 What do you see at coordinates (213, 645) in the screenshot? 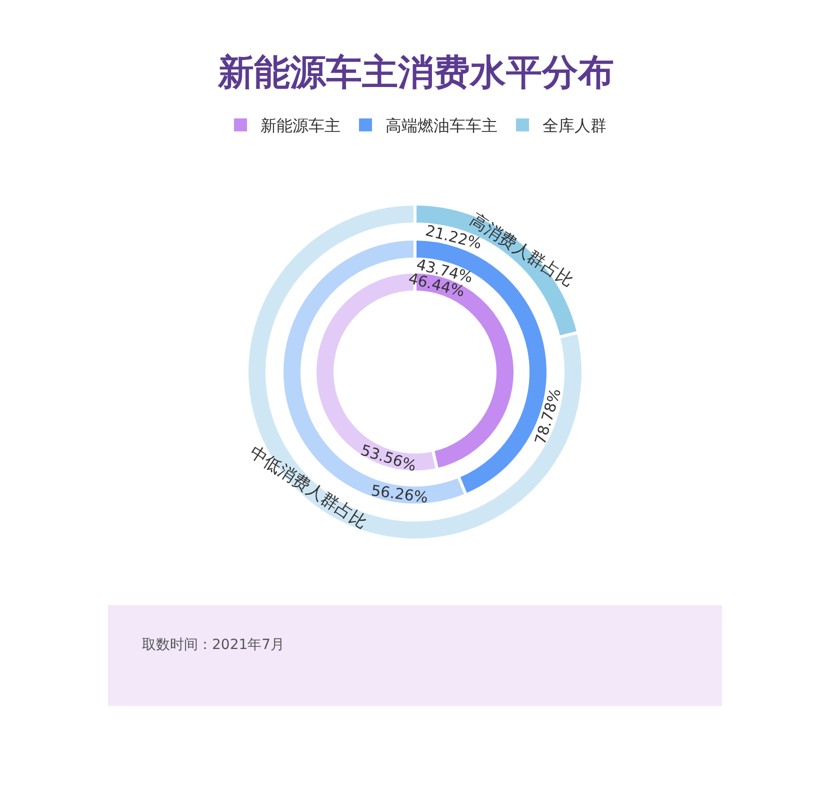
I see `text: 取数时间：2021年7月` at bounding box center [213, 645].